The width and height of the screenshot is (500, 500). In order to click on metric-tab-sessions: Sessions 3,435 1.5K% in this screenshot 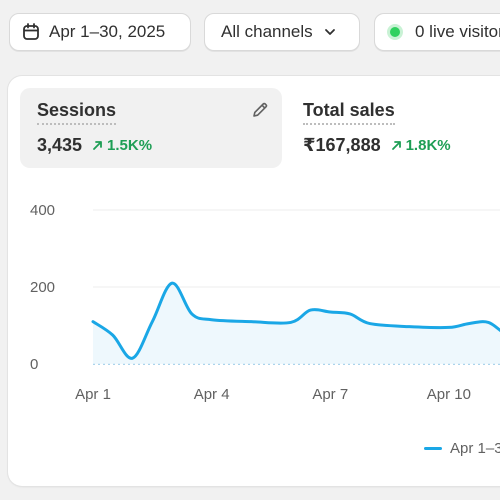, I will do `click(151, 128)`.